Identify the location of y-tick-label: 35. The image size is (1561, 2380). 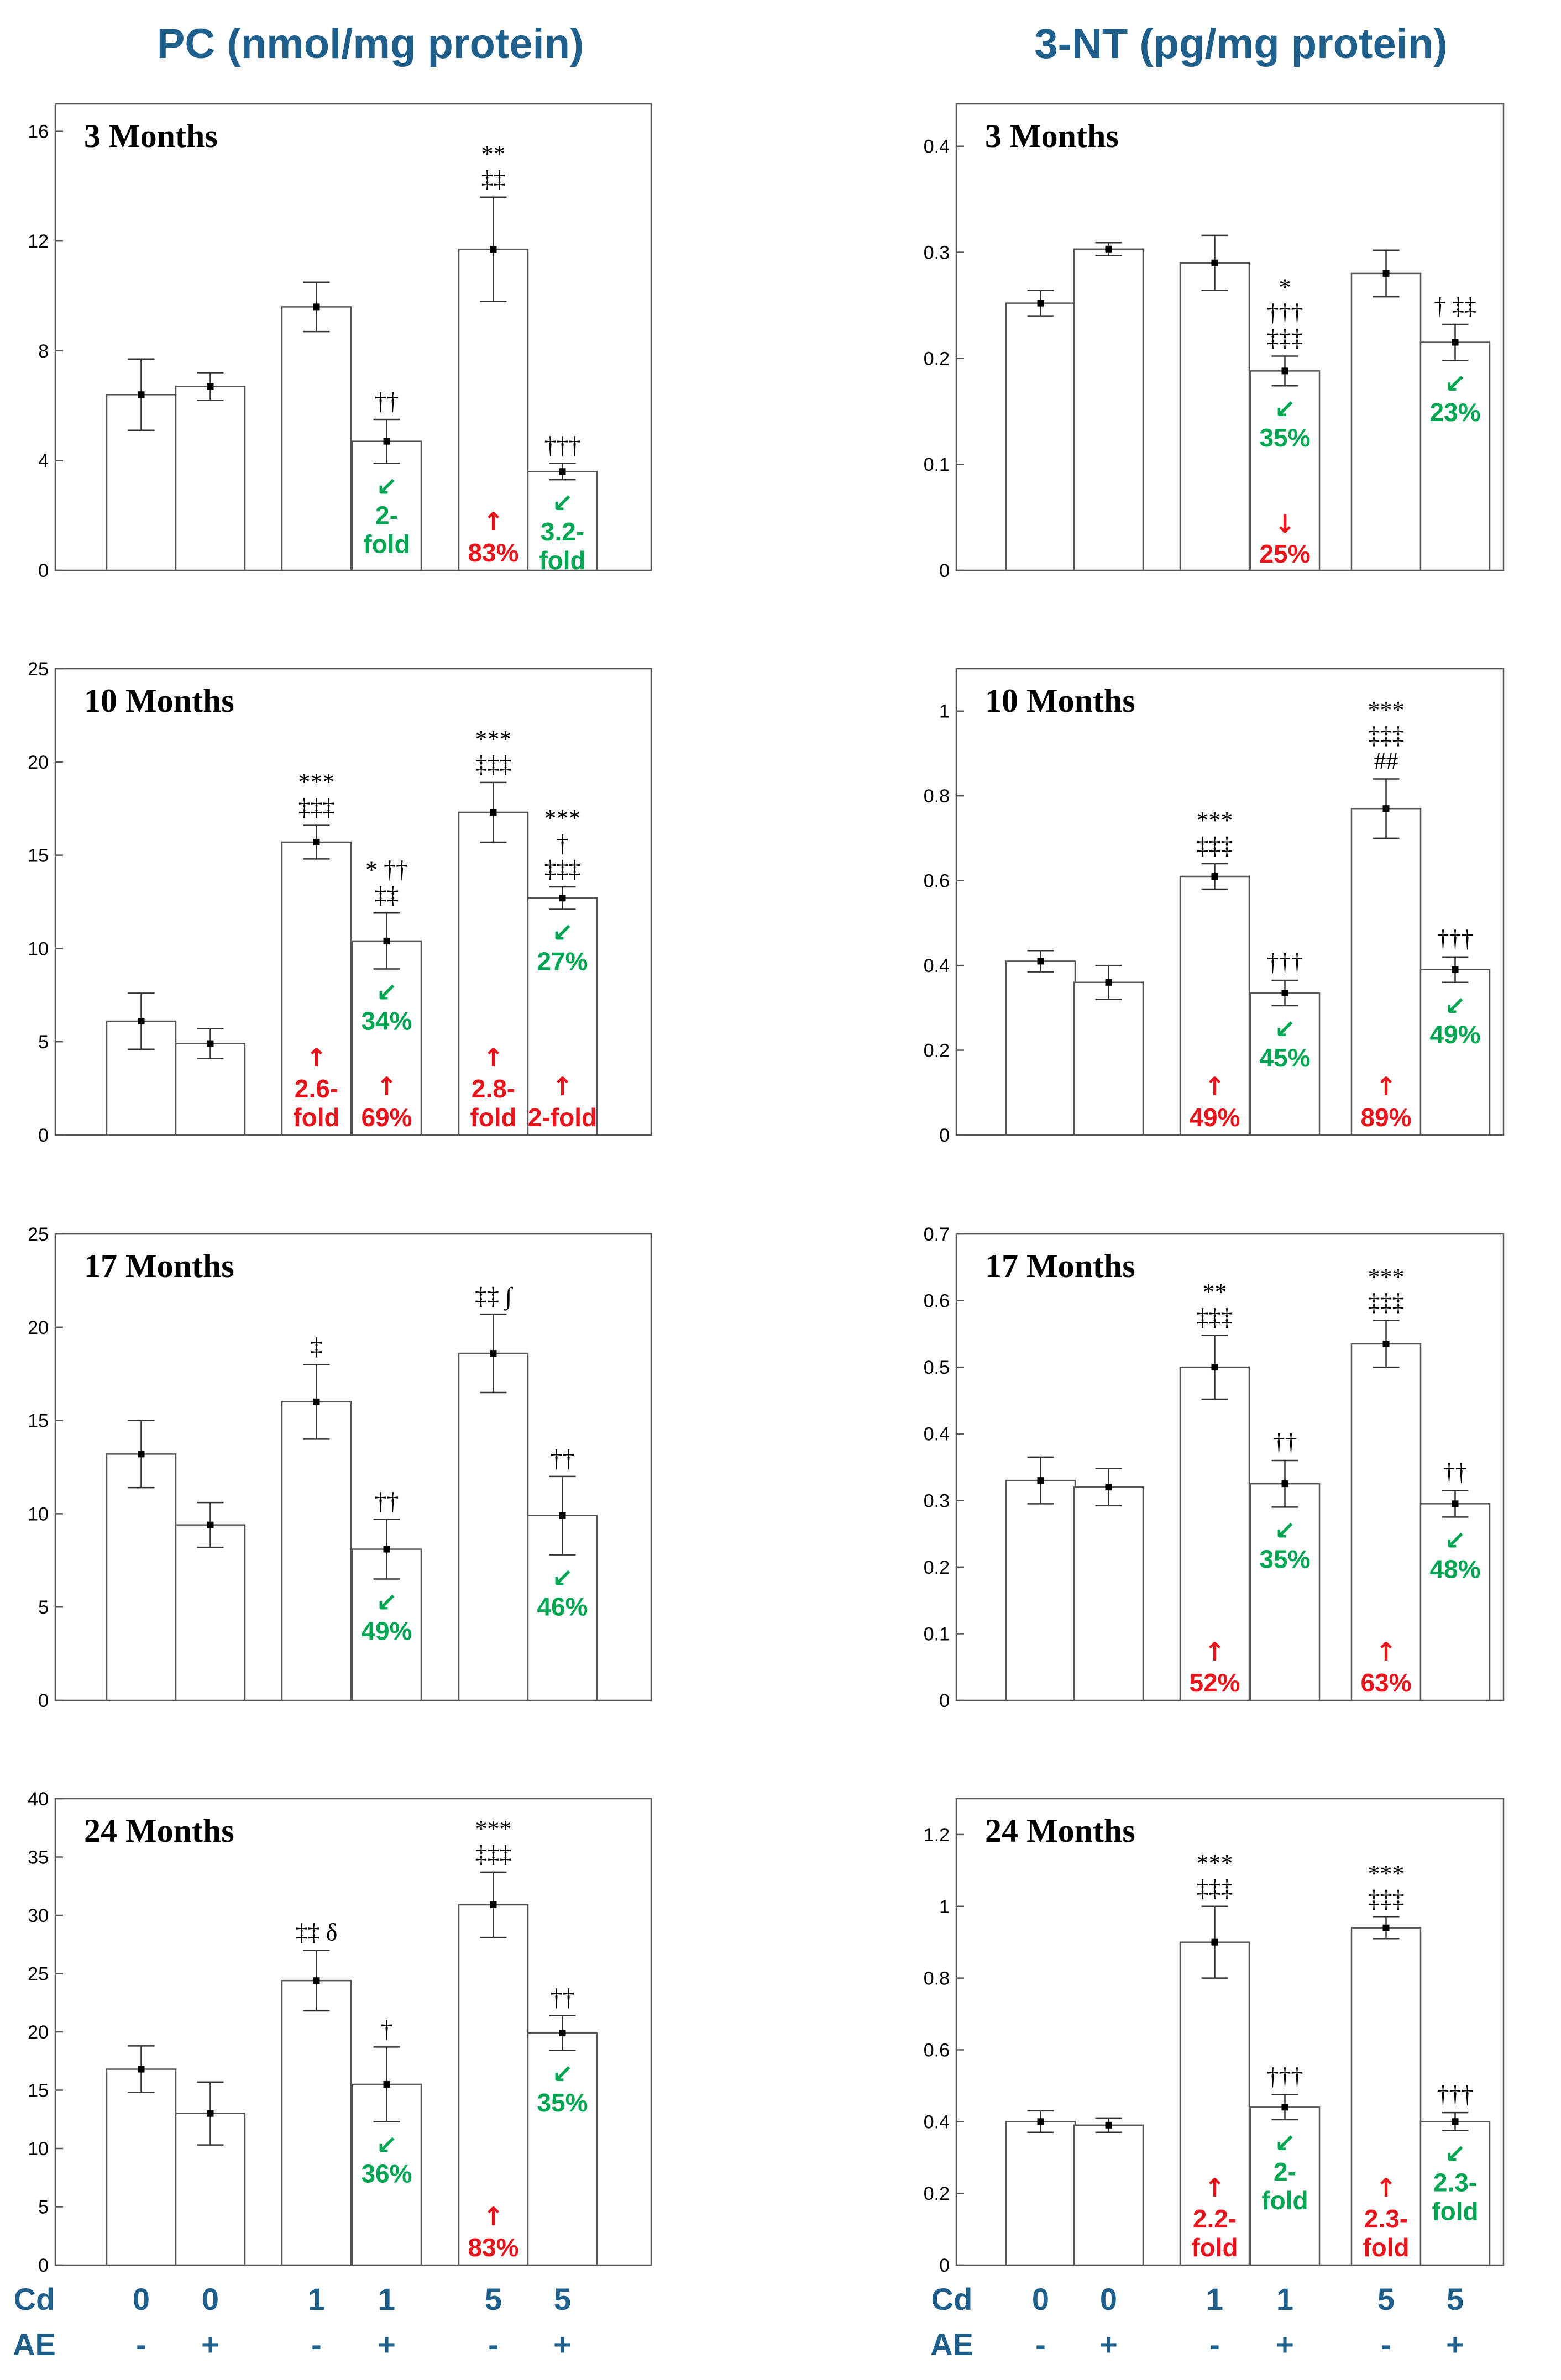
(38, 1857).